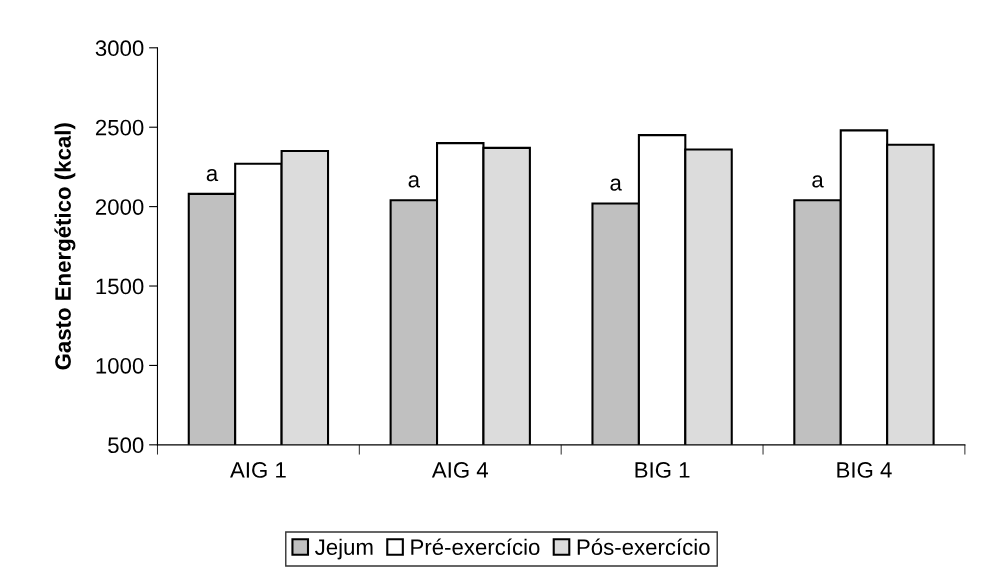  What do you see at coordinates (662, 470) in the screenshot?
I see `x-tick-label: BIG 1` at bounding box center [662, 470].